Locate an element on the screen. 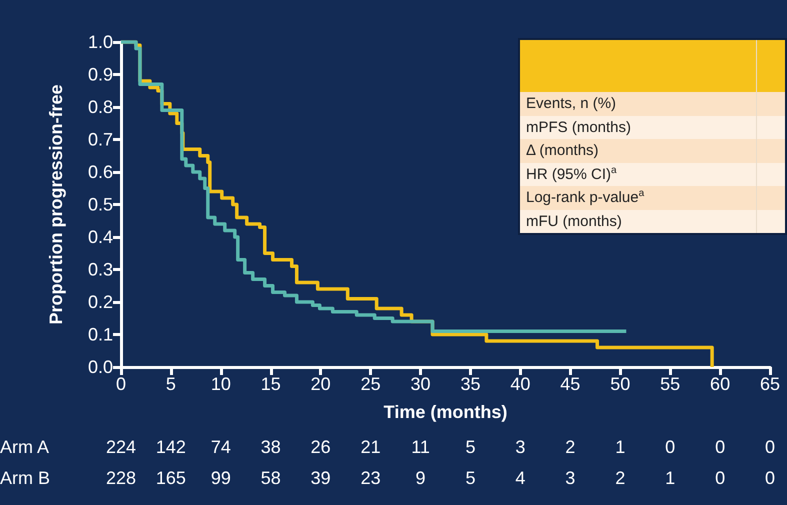 This screenshot has width=787, height=505. y-tick-label: 0.8 is located at coordinates (100, 107).